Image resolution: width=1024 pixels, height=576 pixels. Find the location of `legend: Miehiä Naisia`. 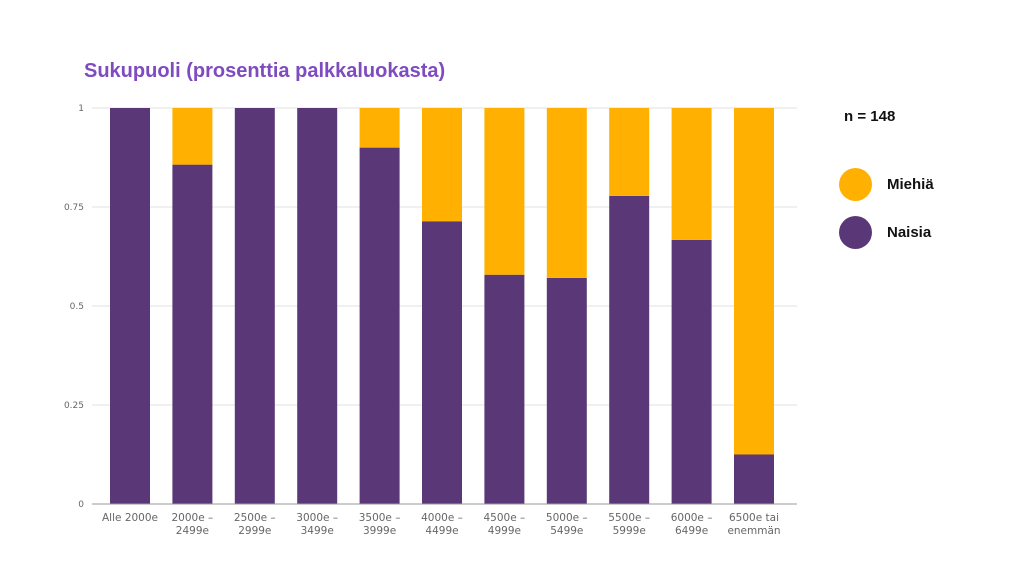

legend: Miehiä Naisia is located at coordinates (886, 216).